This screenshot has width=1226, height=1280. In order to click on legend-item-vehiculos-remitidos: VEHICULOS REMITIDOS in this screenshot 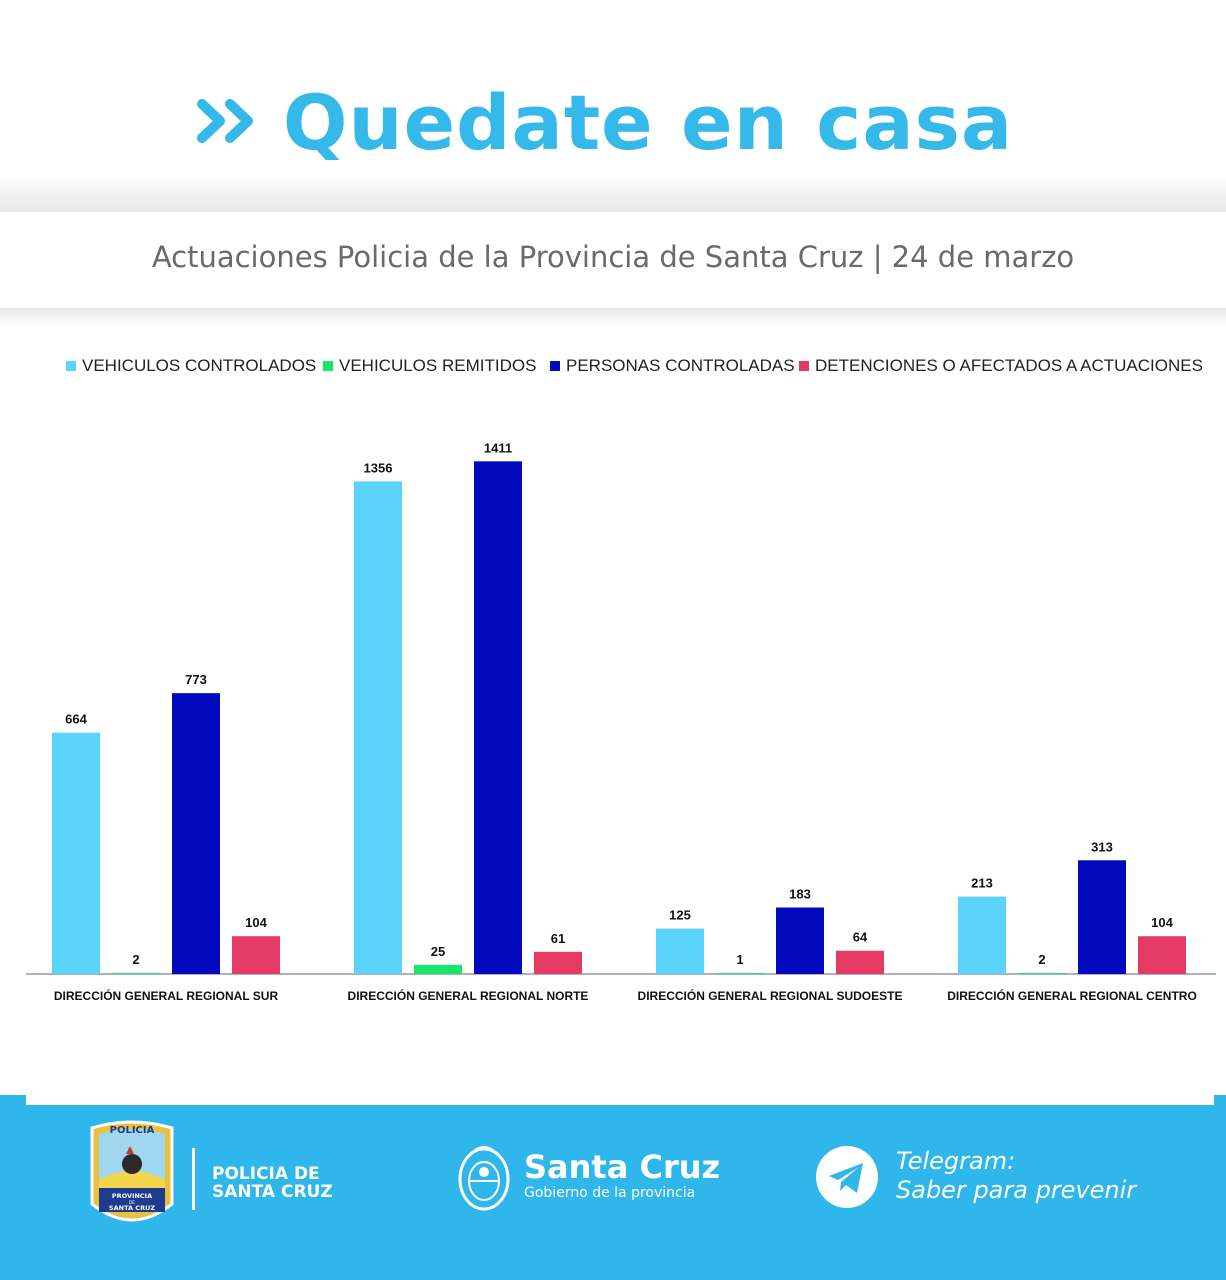, I will do `click(429, 366)`.